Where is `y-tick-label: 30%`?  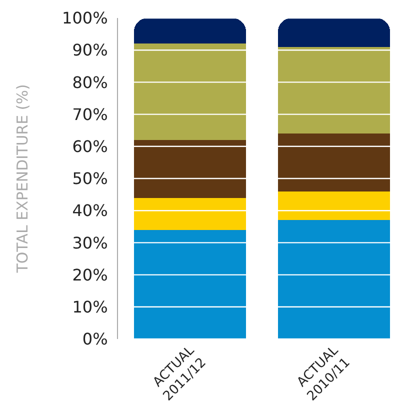
y-tick-label: 30% is located at coordinates (90, 242).